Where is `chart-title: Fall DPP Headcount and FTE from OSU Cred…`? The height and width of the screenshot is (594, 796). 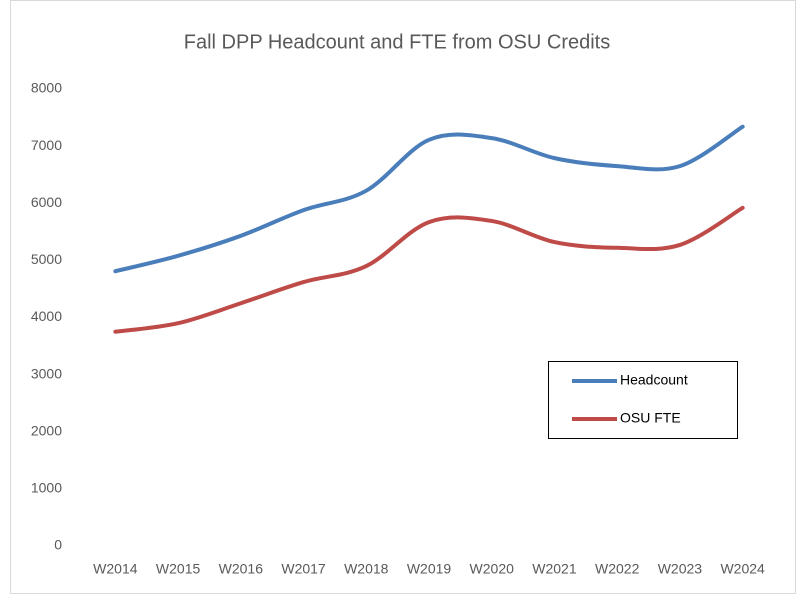 chart-title: Fall DPP Headcount and FTE from OSU Cred… is located at coordinates (397, 42).